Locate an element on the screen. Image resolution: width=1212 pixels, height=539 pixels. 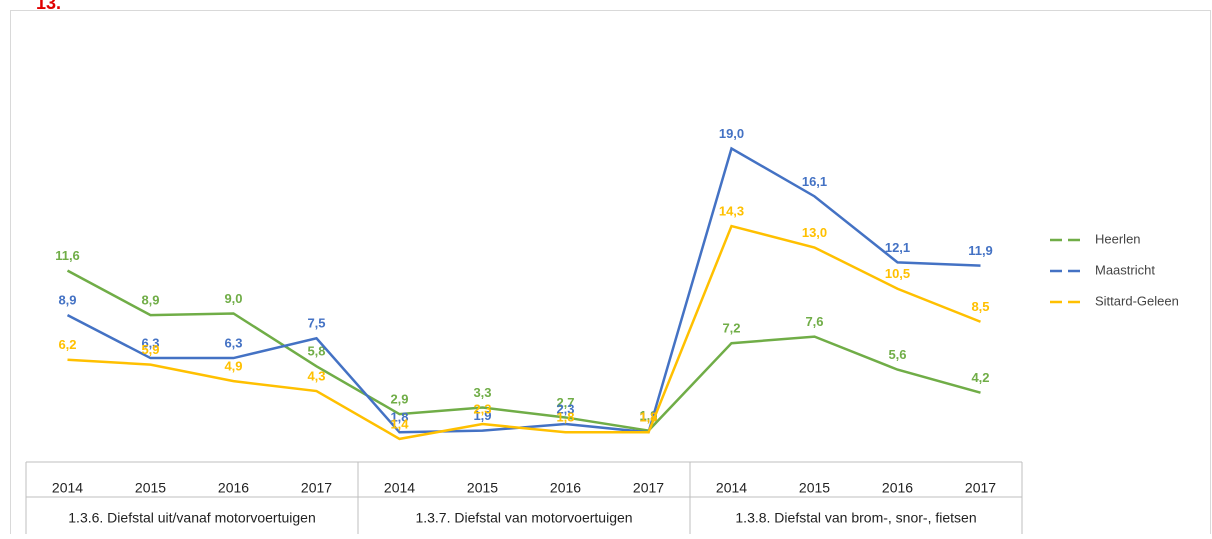
data-label: 1,4 is located at coordinates (399, 423).